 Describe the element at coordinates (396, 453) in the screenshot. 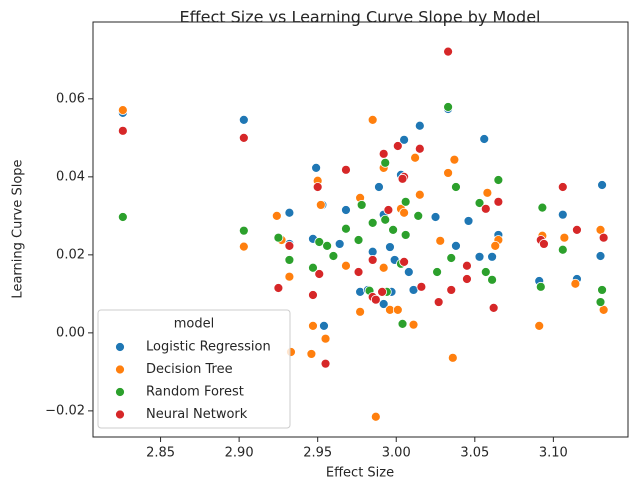

I see `x-tick-label: 3.00` at that location.